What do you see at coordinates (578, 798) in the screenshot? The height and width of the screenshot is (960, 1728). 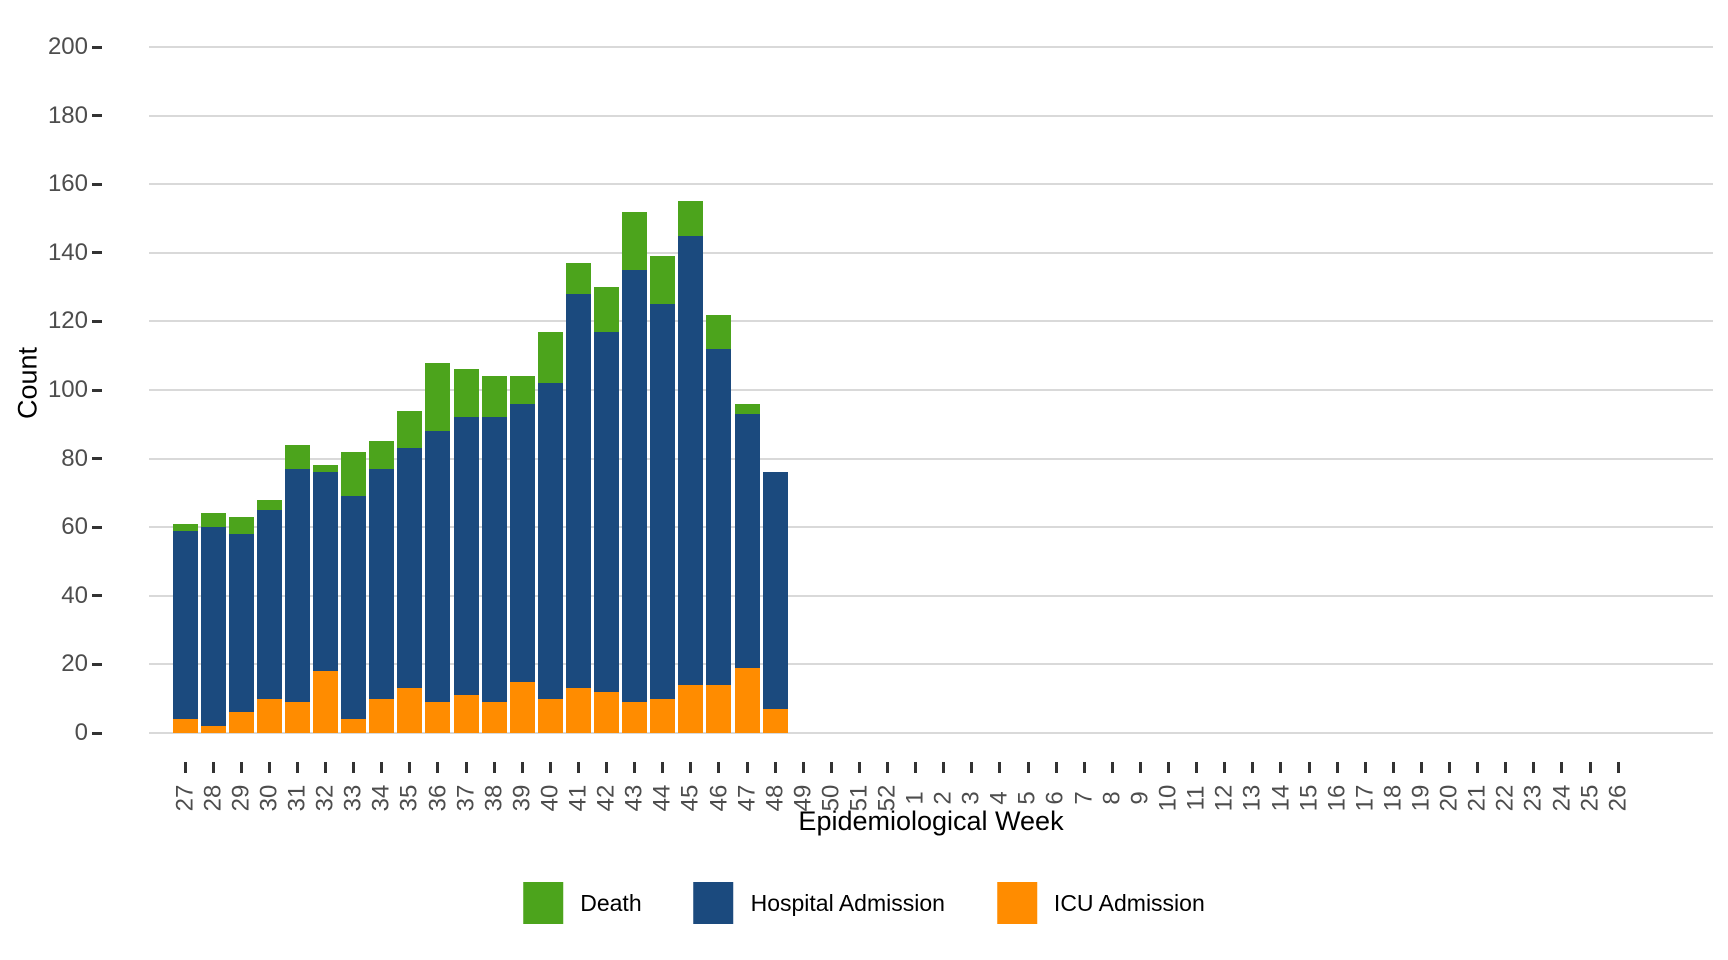 I see `x-tick-label-text: 41` at bounding box center [578, 798].